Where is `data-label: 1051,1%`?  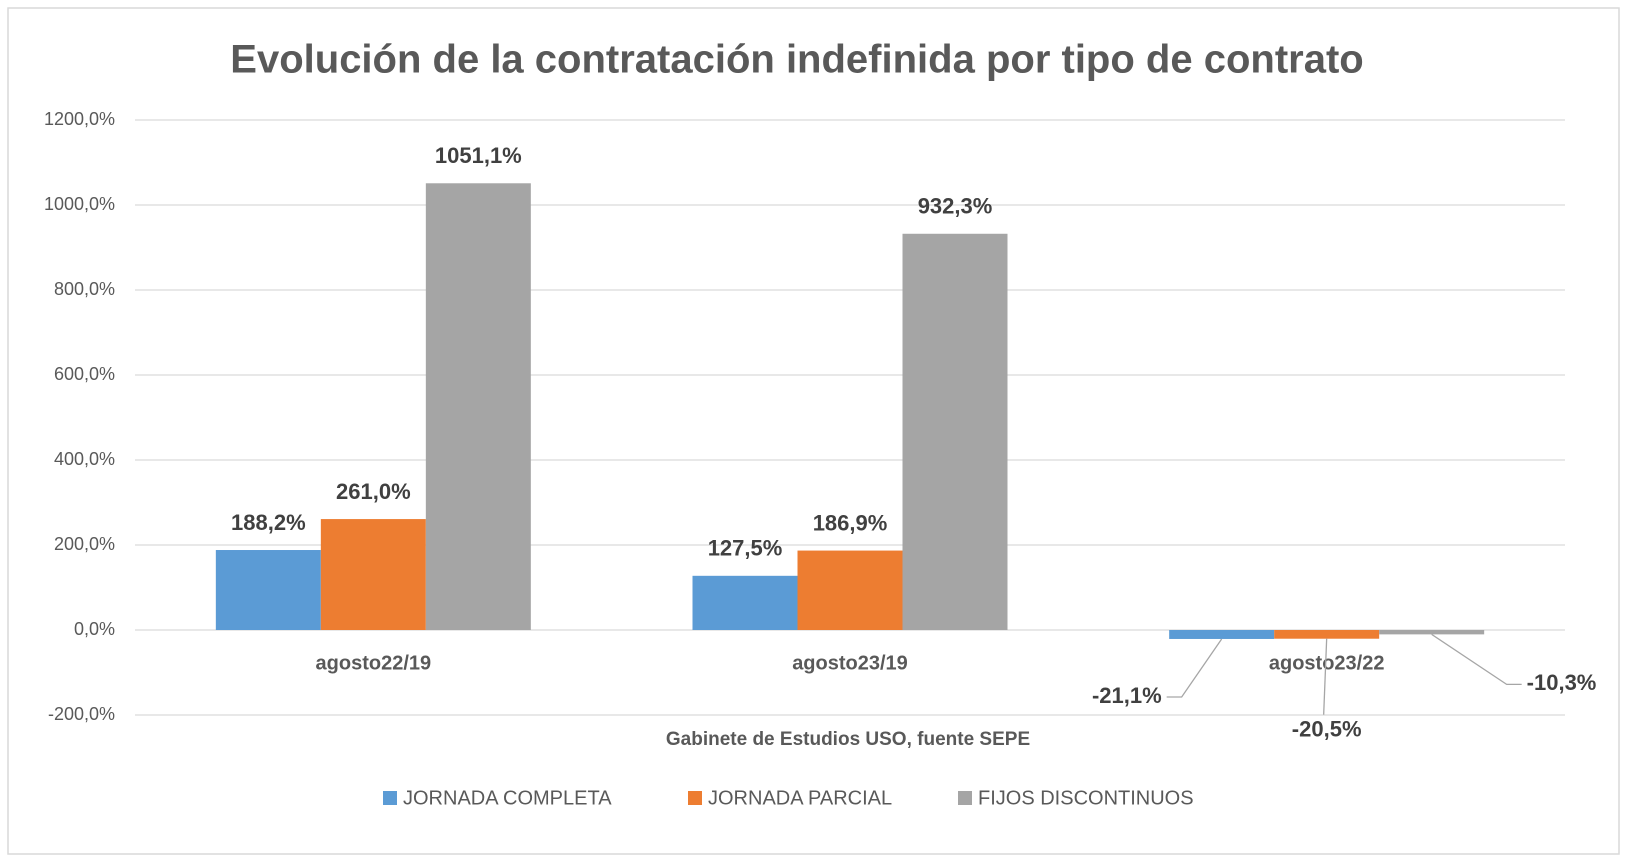
data-label: 1051,1% is located at coordinates (478, 155).